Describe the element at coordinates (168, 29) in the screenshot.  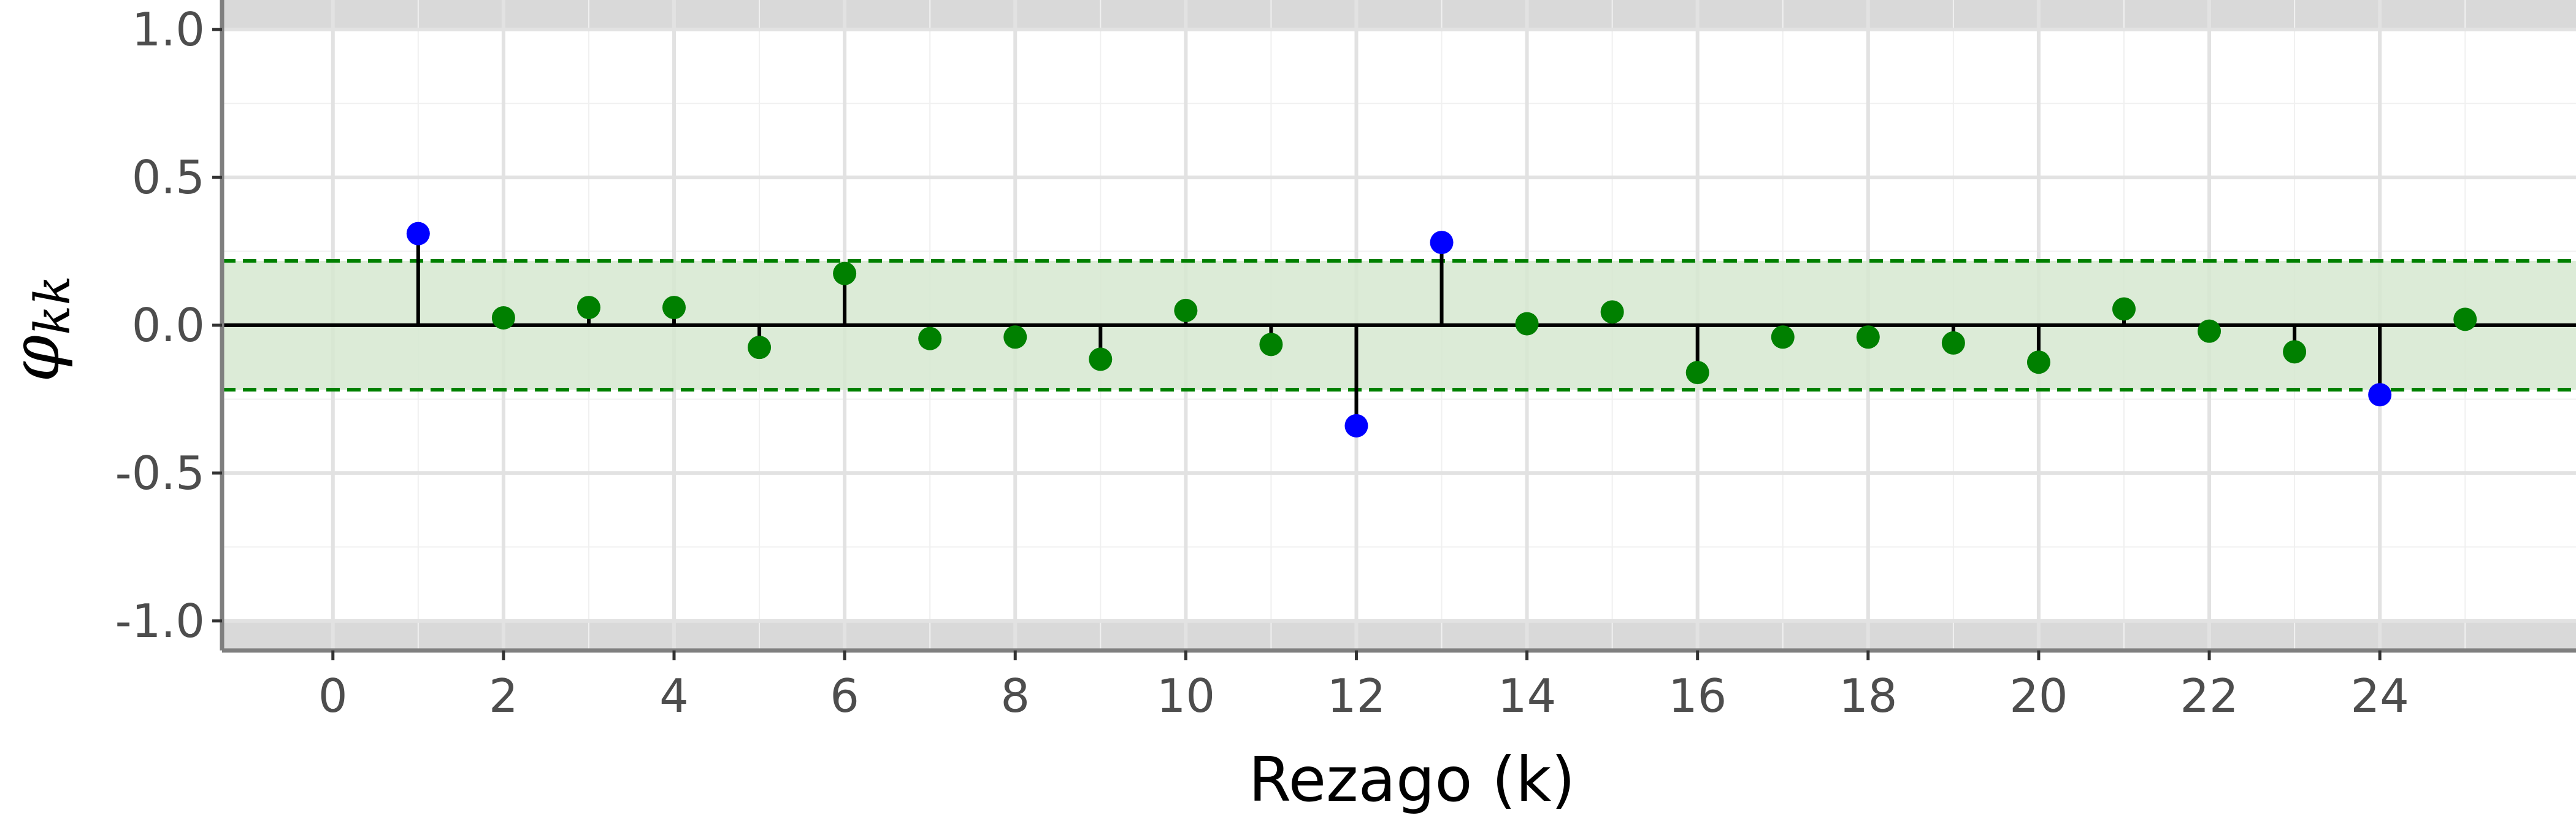
I see `y-tick-label: 1.0` at that location.